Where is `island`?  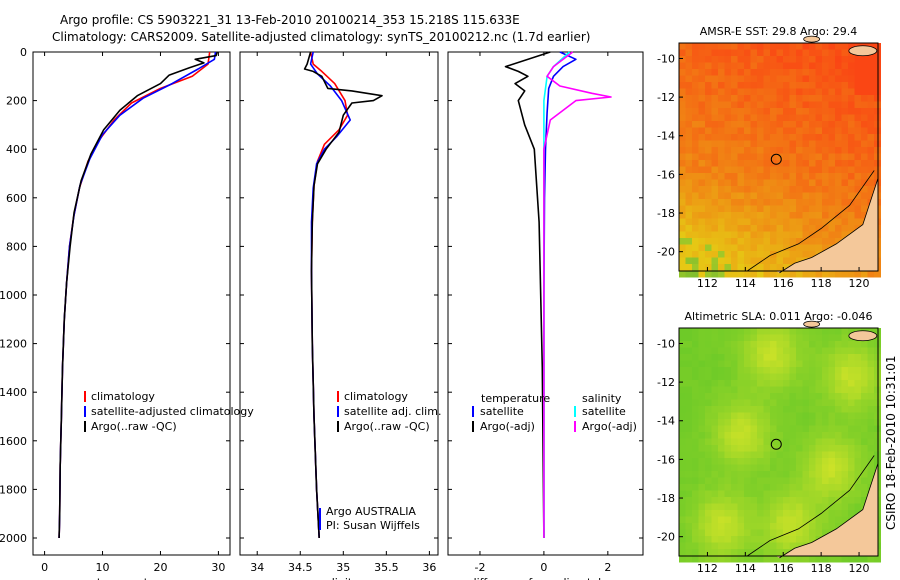
island is located at coordinates (812, 324).